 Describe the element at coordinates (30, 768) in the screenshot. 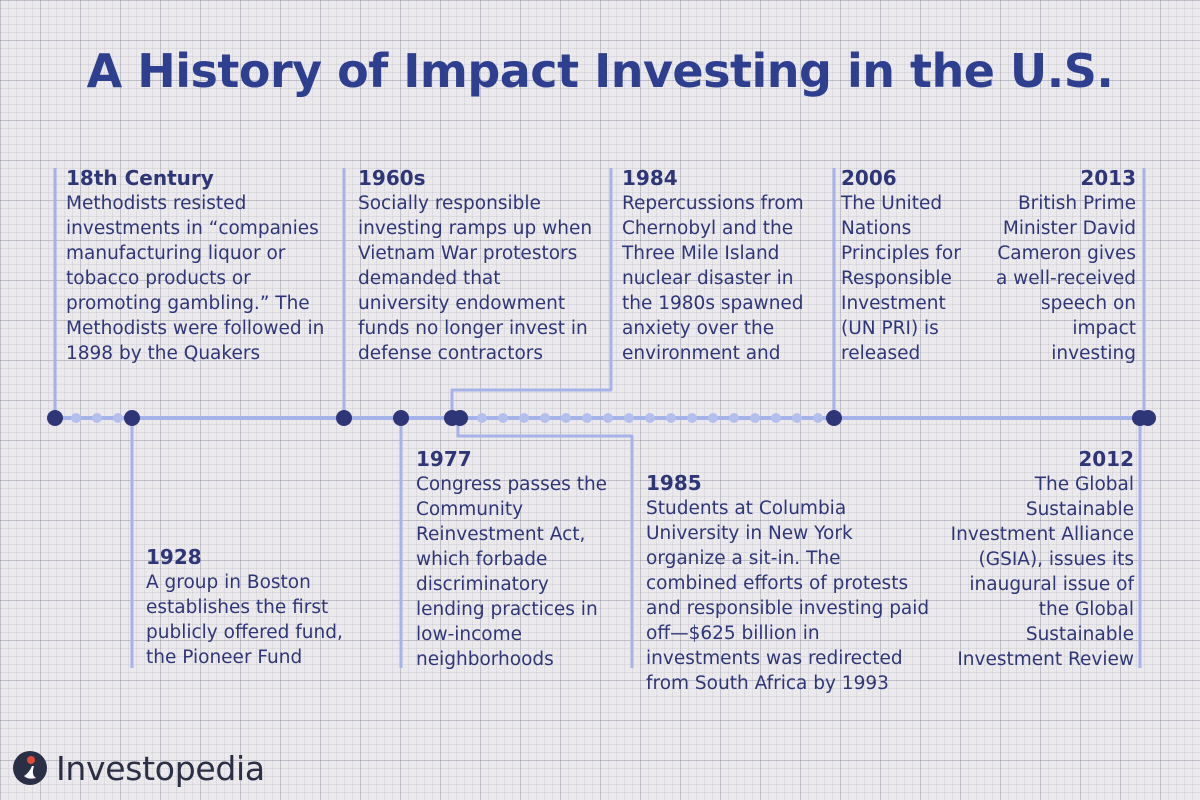

I see `investopedia-logo-icon` at that location.